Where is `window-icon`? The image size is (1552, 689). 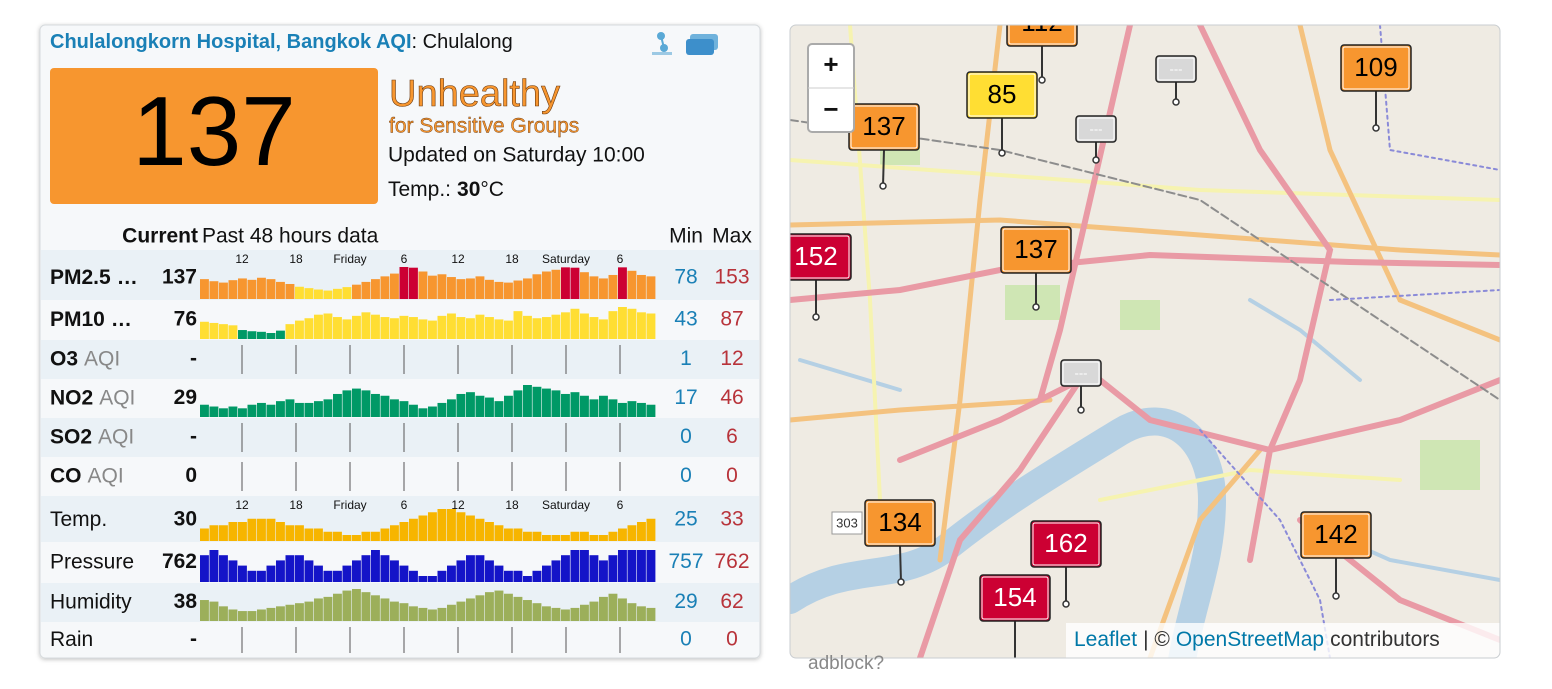 window-icon is located at coordinates (702, 44).